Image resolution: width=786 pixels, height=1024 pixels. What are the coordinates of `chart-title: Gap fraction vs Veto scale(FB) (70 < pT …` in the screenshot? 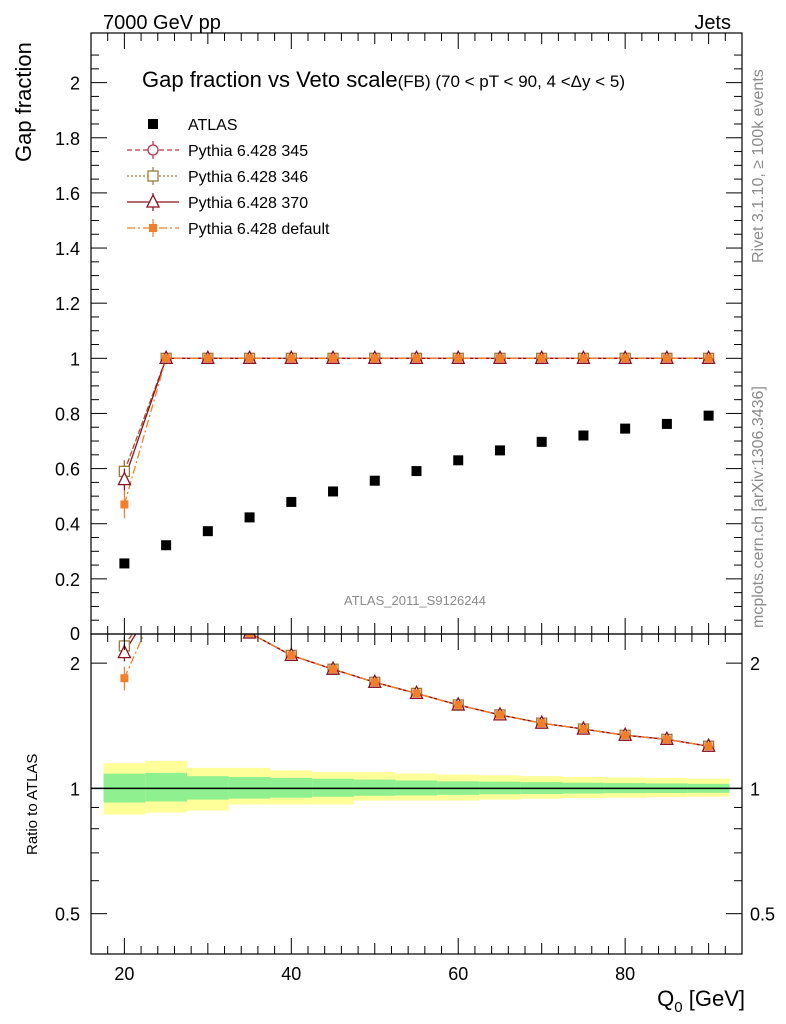 It's located at (383, 79).